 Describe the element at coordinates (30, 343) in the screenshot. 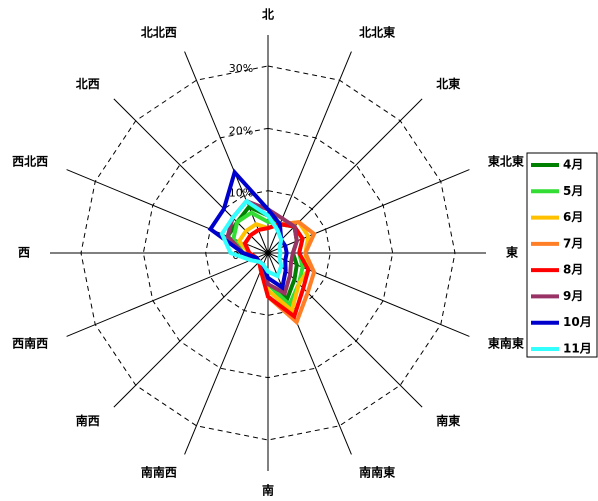

I see `category-label: 西南西` at that location.